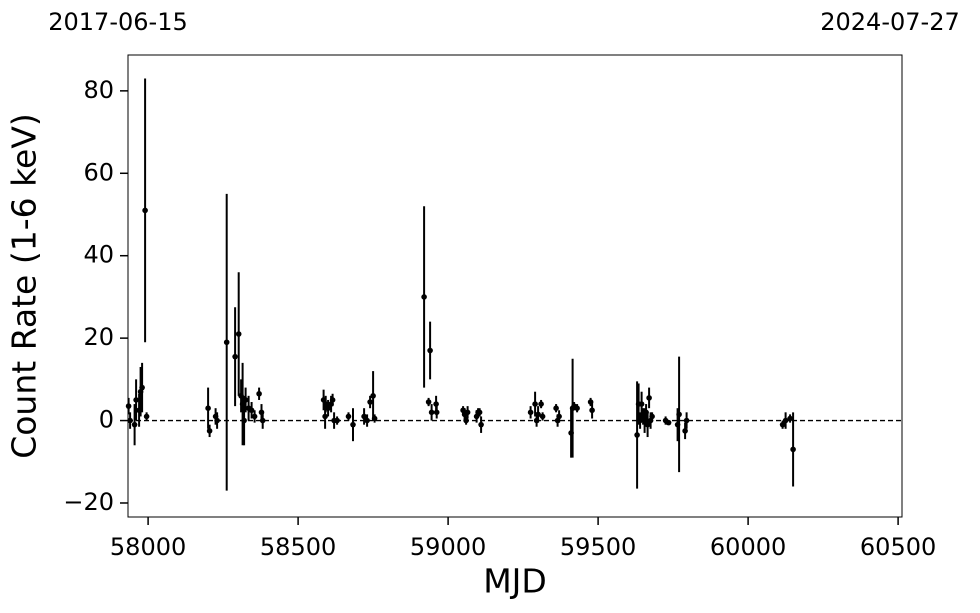 This screenshot has height=613, width=980. Describe the element at coordinates (117, 22) in the screenshot. I see `start-date: 2017-06-15` at that location.